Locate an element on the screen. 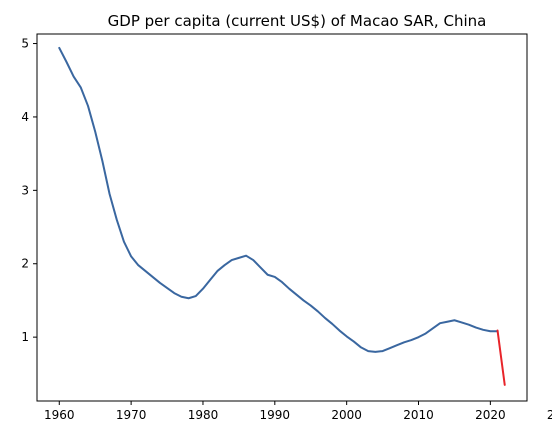 The height and width of the screenshot is (435, 552). y-tick-label: 5 is located at coordinates (25, 44).